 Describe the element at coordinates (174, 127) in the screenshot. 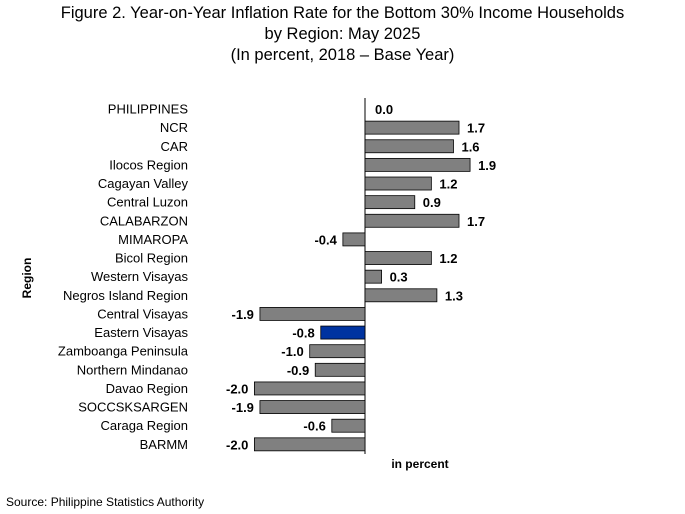

I see `category-label-ncr: NCR` at that location.